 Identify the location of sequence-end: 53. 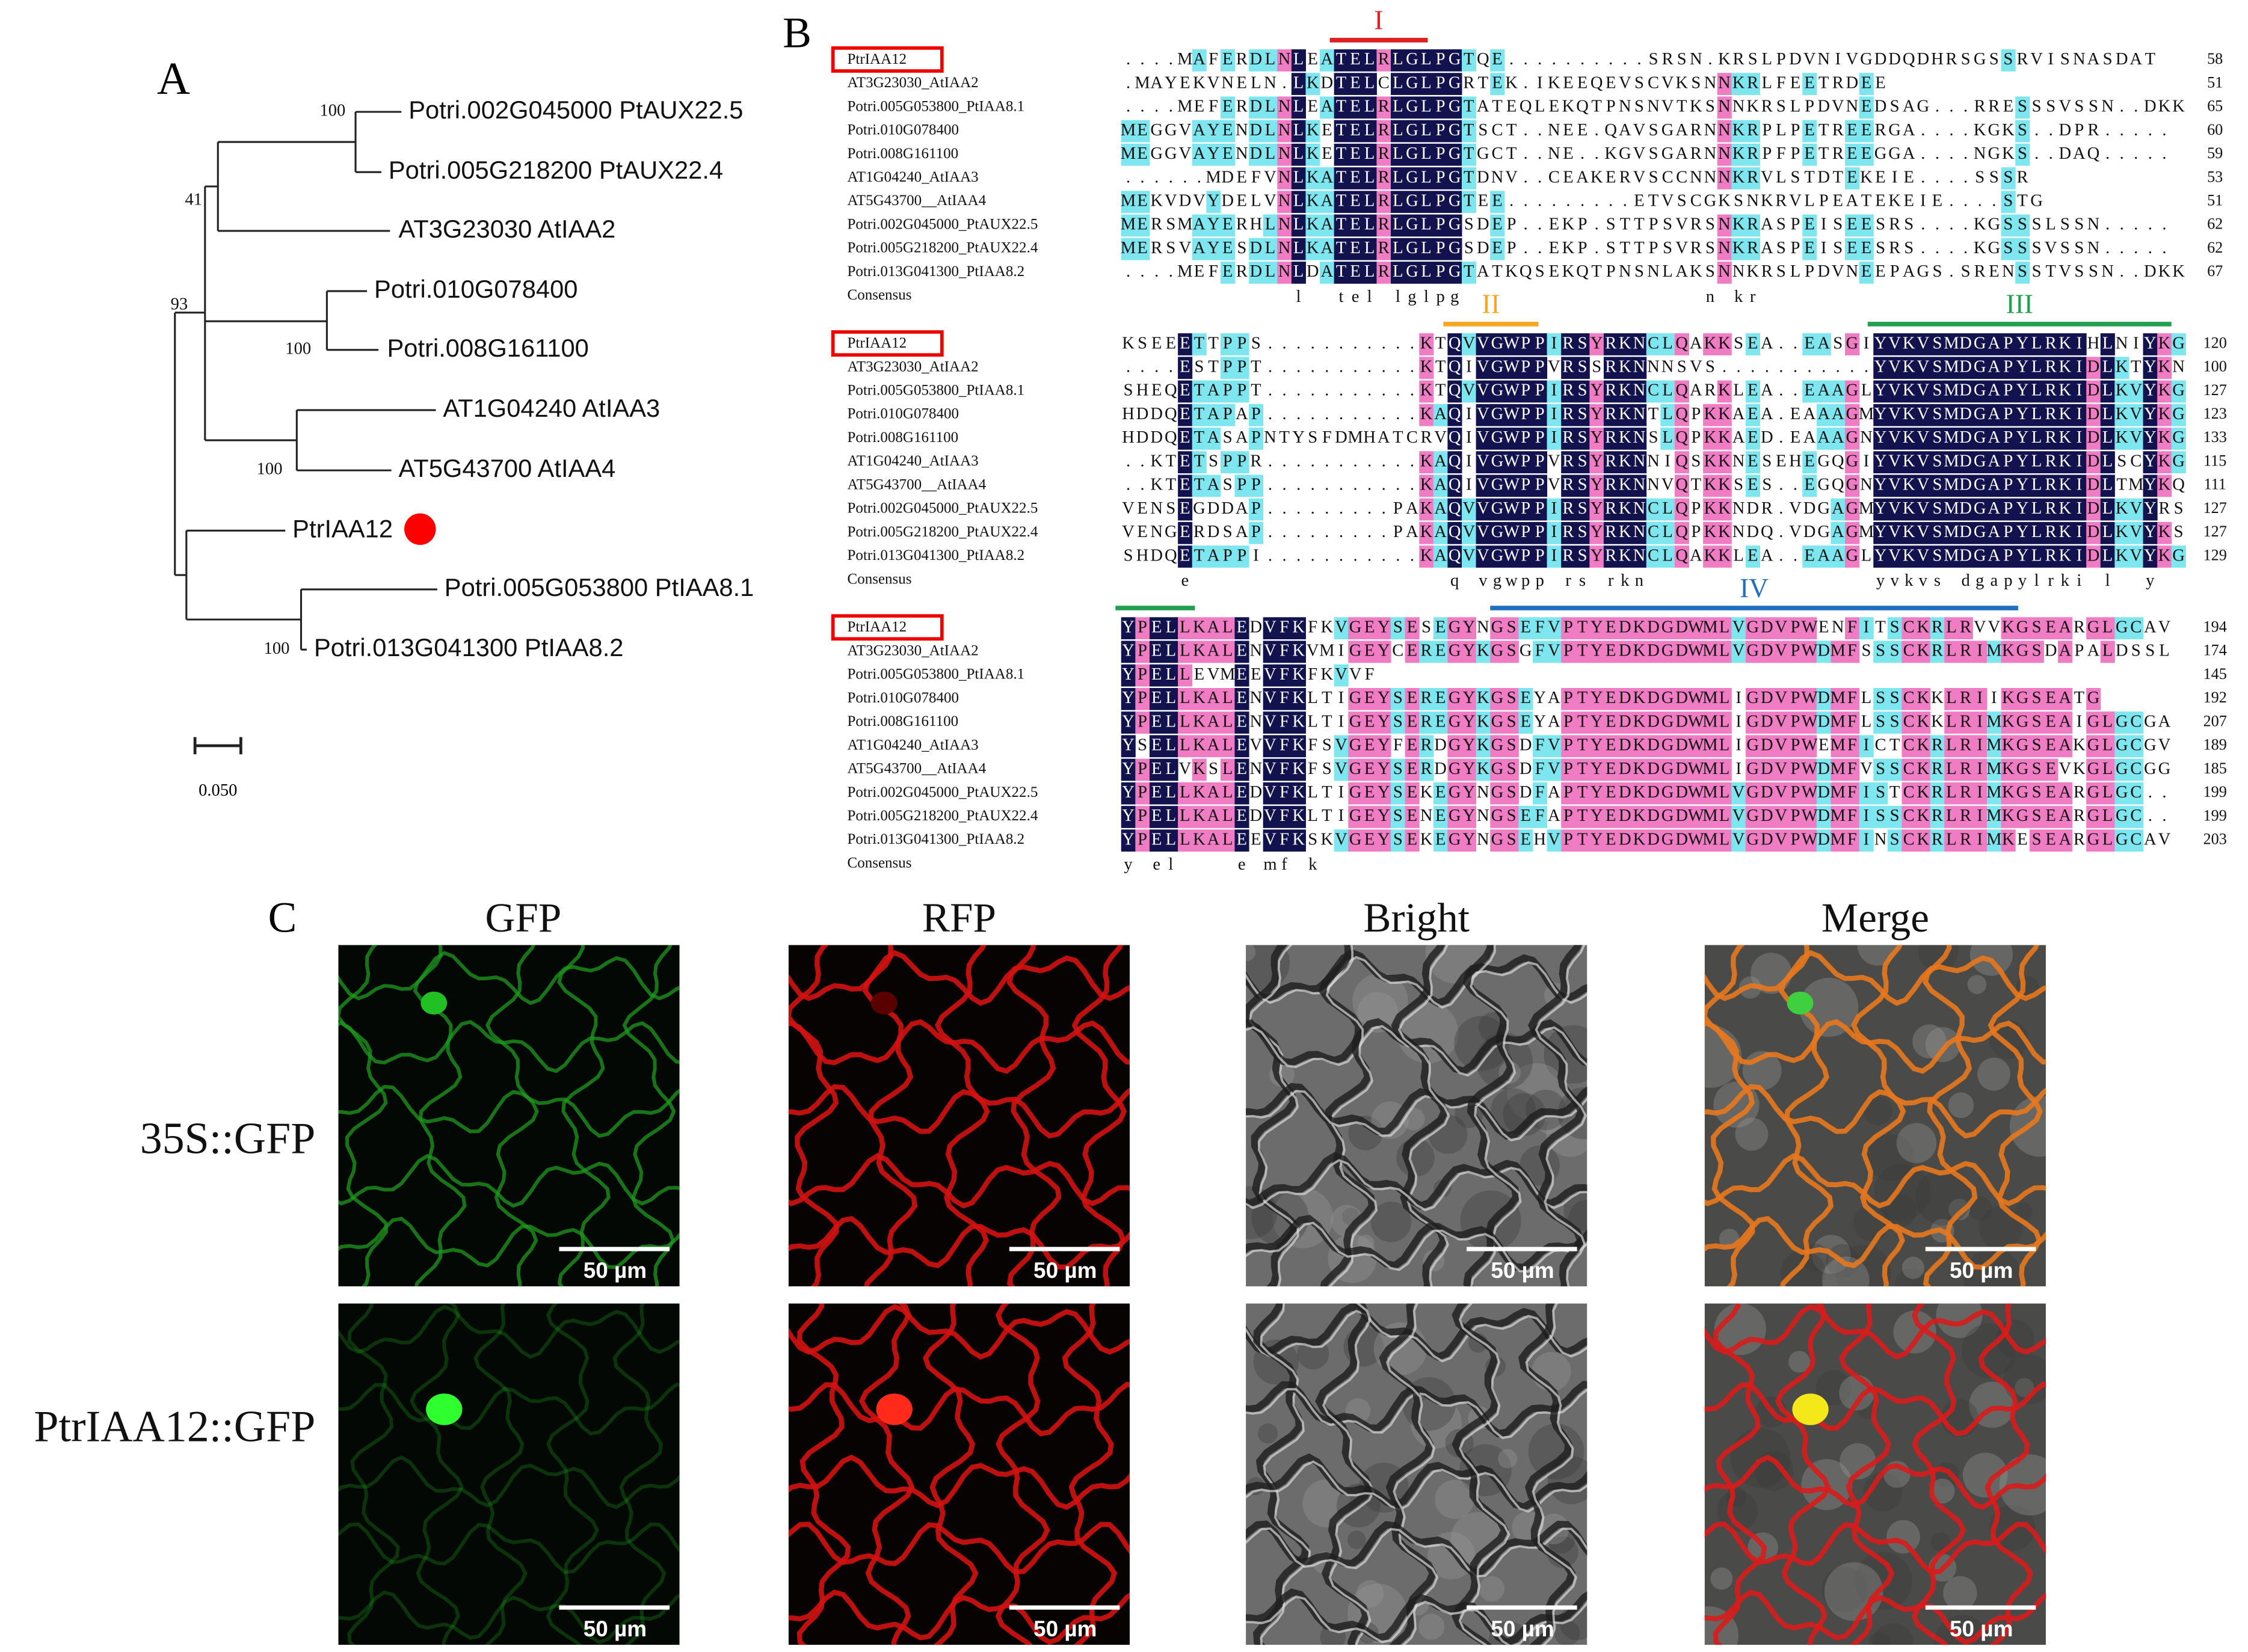
(2215, 176).